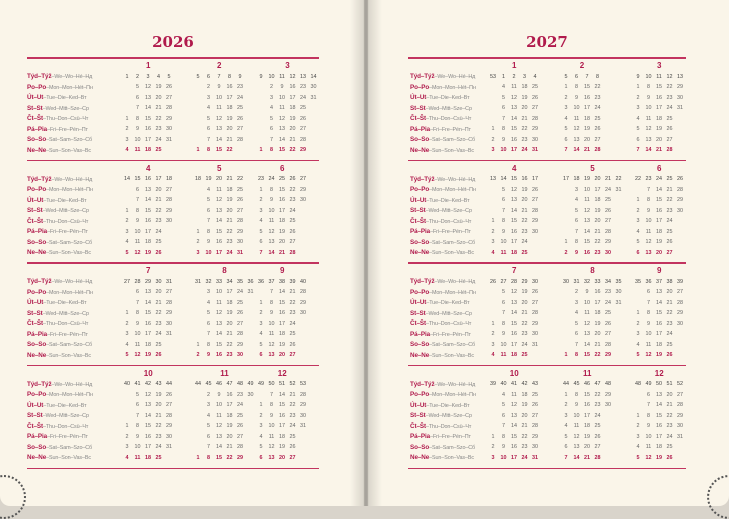 The width and height of the screenshot is (729, 519). Describe the element at coordinates (35, 108) in the screenshot. I see `row-label-short: St–St` at that location.